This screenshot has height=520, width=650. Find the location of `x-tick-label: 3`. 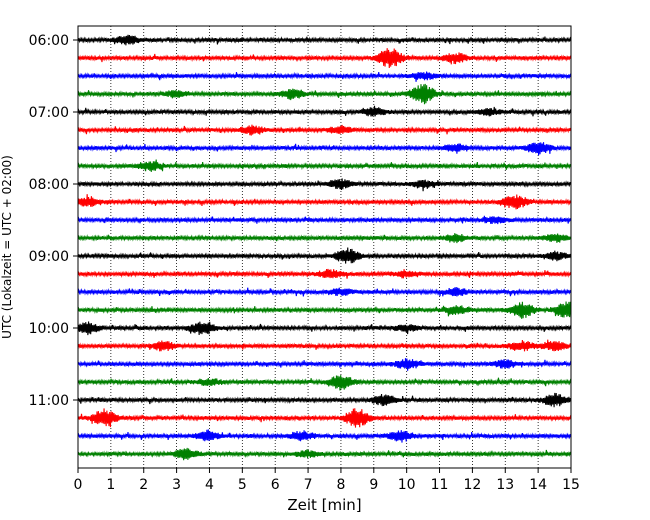

x-tick-label: 3 is located at coordinates (176, 485).